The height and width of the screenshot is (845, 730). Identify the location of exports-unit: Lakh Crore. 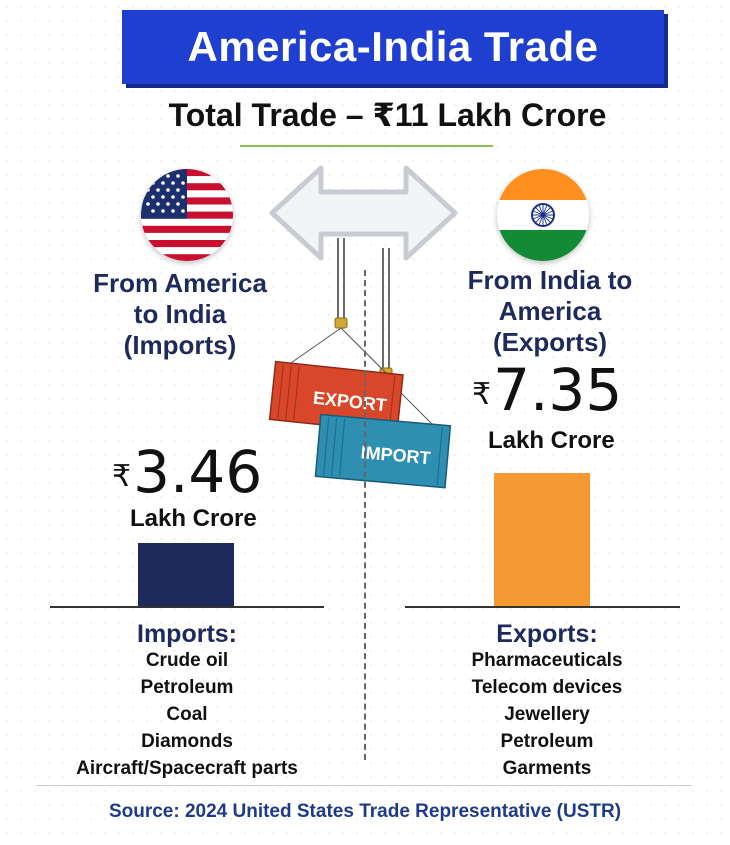
(551, 440).